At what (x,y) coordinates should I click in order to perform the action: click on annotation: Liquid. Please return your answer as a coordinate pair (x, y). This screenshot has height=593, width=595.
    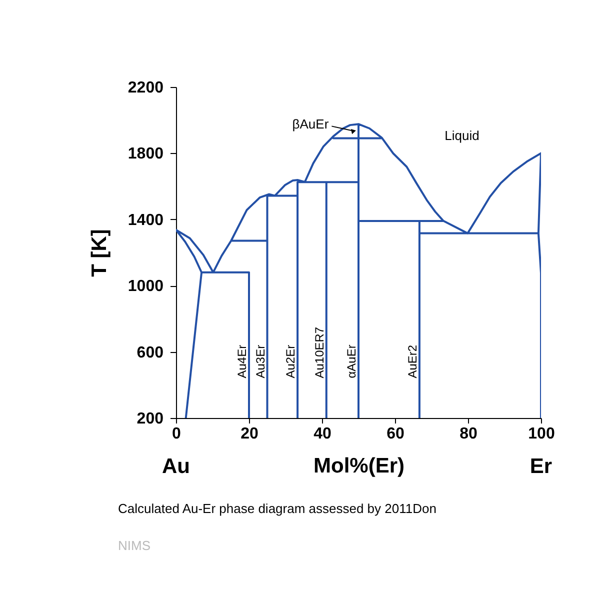
    Looking at the image, I should click on (462, 135).